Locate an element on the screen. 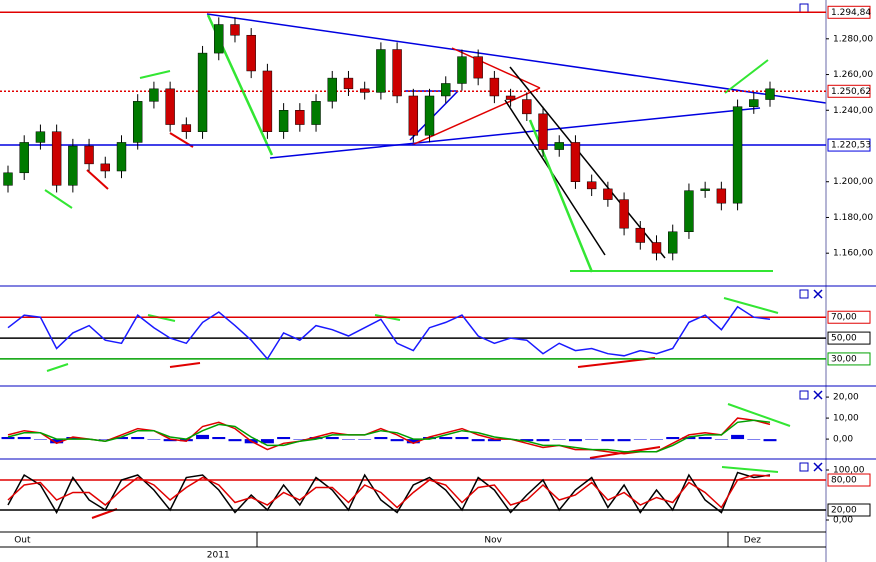  x-year-label: 2011 is located at coordinates (218, 556).